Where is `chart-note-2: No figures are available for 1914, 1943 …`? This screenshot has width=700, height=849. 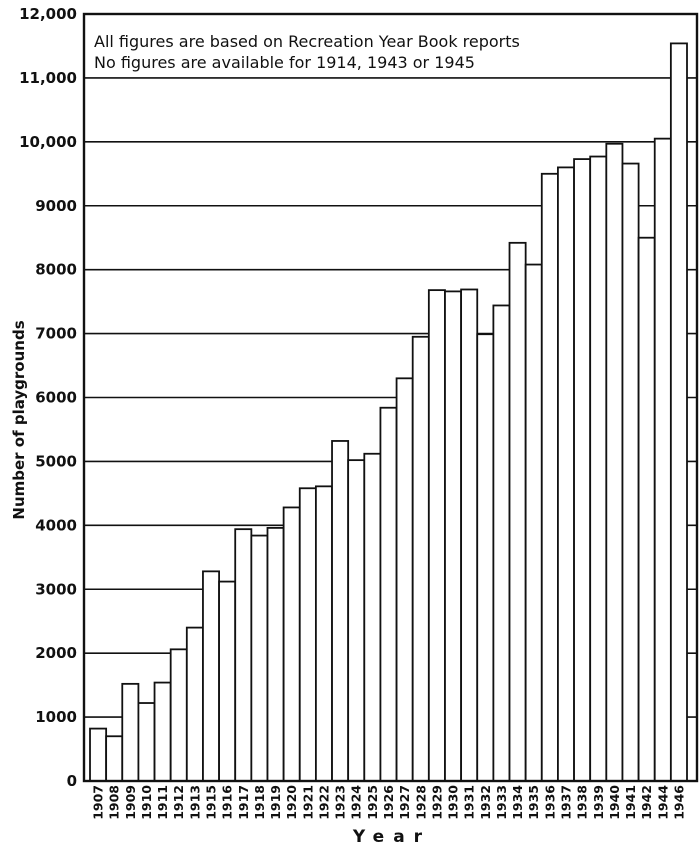 chart-note-2: No figures are available for 1914, 1943 … is located at coordinates (284, 62).